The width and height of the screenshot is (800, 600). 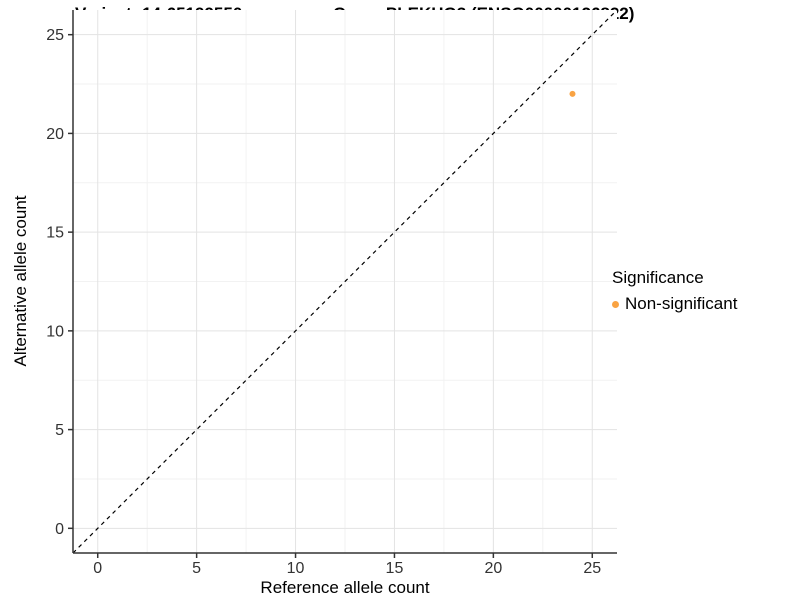 I want to click on x-axis-title: Reference allele count, so click(x=345, y=587).